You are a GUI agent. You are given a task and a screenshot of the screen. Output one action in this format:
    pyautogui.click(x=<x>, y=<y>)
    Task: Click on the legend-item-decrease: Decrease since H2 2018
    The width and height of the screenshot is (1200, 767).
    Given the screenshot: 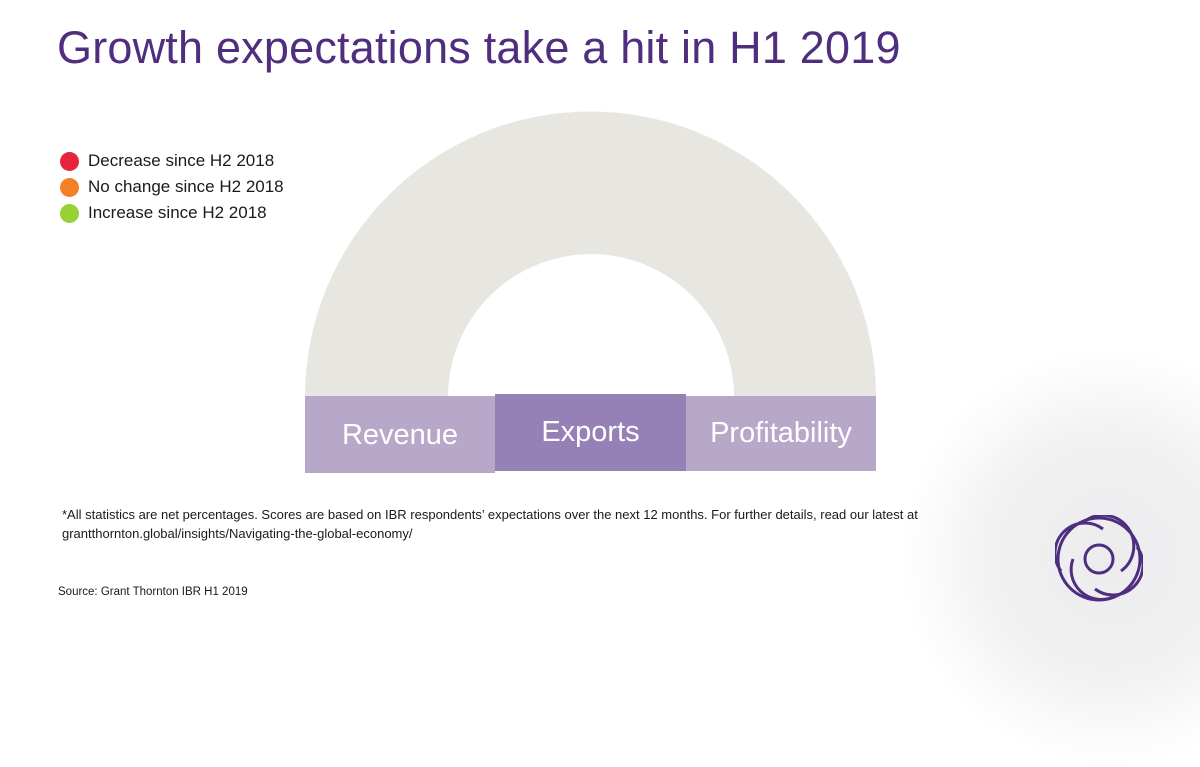 What is the action you would take?
    pyautogui.click(x=172, y=161)
    